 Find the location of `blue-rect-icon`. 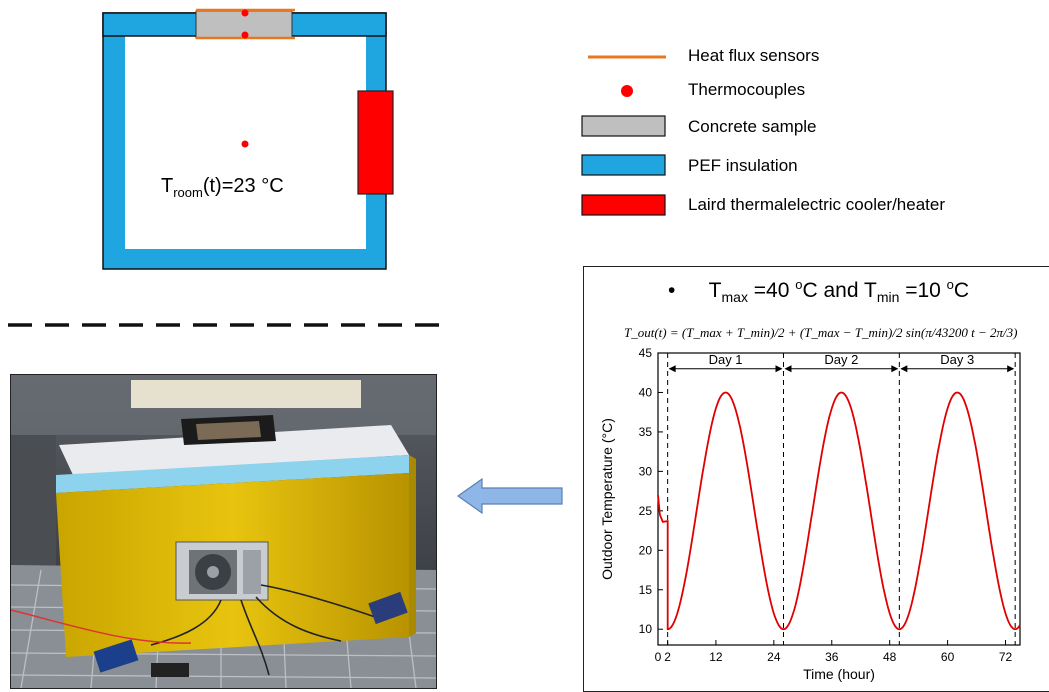

blue-rect-icon is located at coordinates (623, 165).